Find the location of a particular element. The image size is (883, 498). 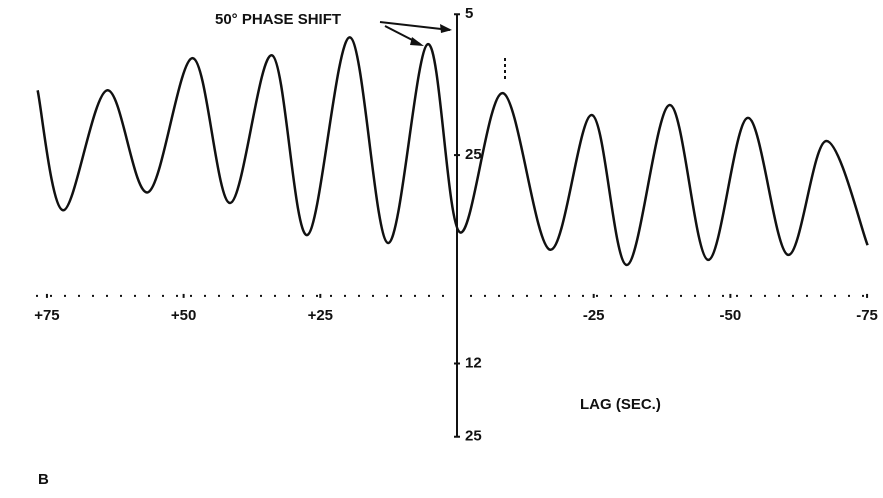

x-tick-label: +50 is located at coordinates (183, 315).